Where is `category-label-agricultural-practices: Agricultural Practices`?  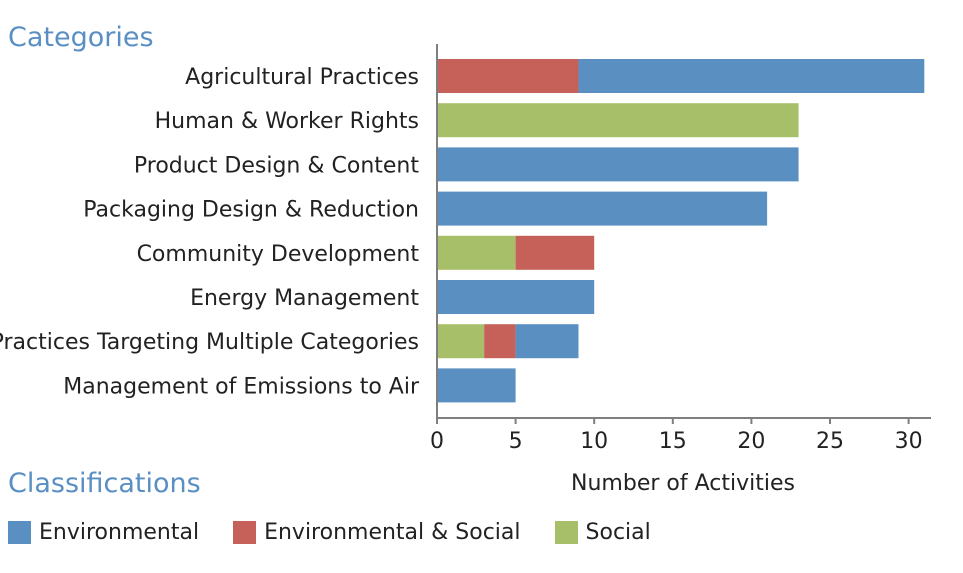 category-label-agricultural-practices: Agricultural Practices is located at coordinates (302, 77).